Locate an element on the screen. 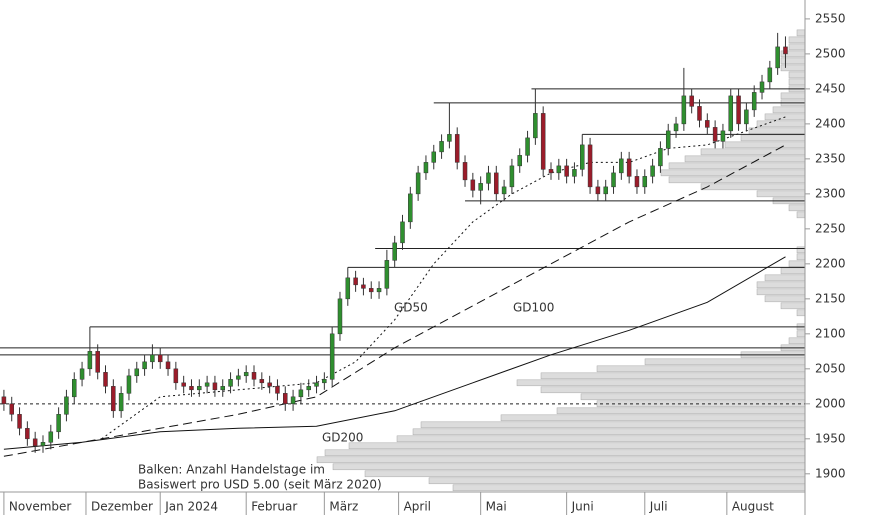  note: Balken: Anzahl Handelstage im is located at coordinates (231, 470).